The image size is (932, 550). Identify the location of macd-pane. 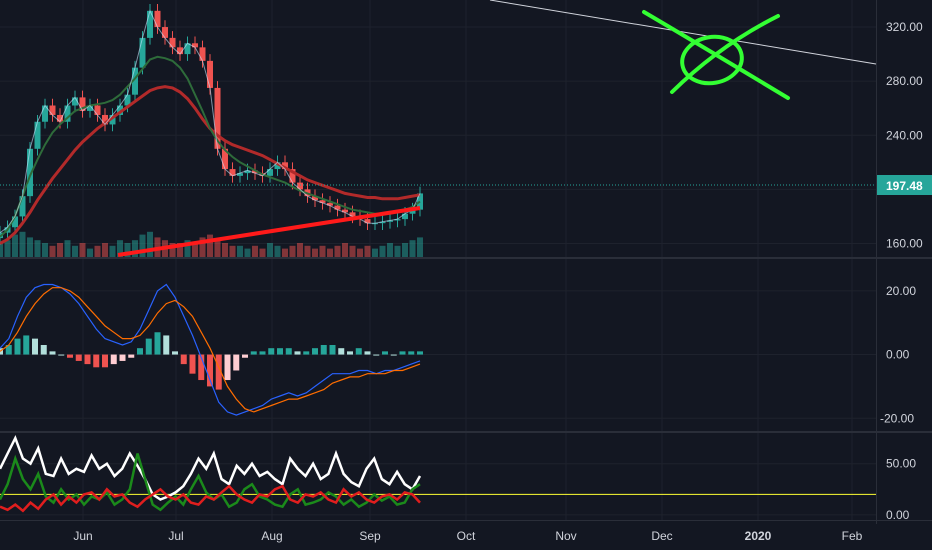
(211, 349).